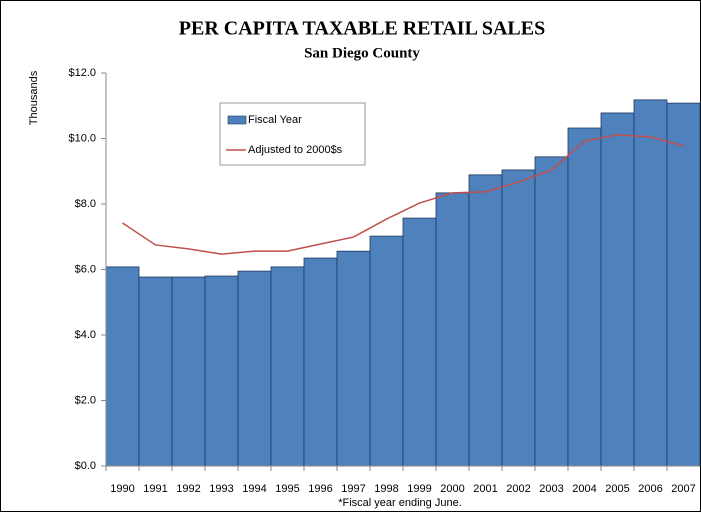 The image size is (701, 512). What do you see at coordinates (85, 466) in the screenshot?
I see `y-tick-label: $0.0` at bounding box center [85, 466].